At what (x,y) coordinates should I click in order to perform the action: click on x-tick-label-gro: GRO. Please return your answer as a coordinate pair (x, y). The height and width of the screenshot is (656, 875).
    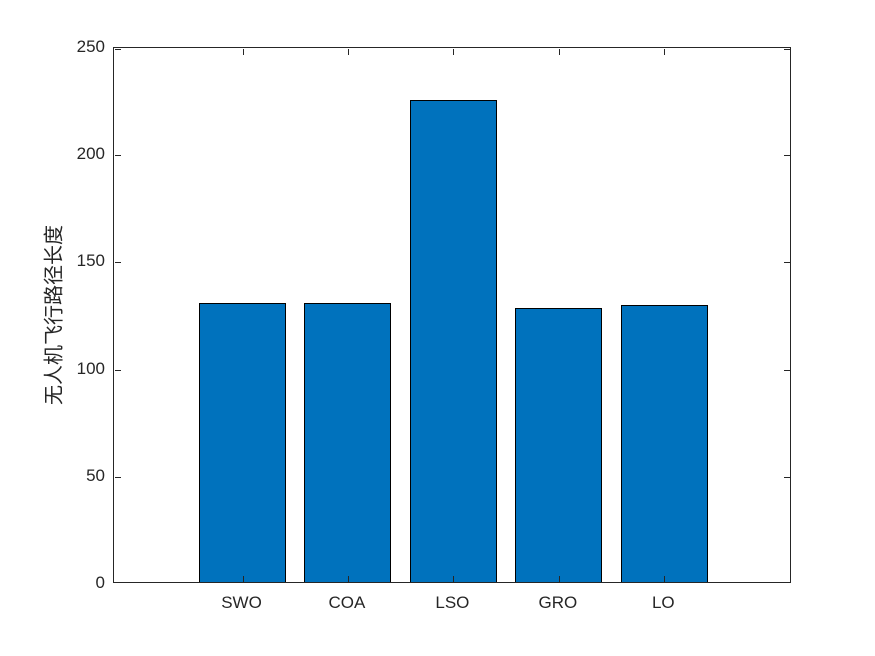
    Looking at the image, I should click on (558, 602).